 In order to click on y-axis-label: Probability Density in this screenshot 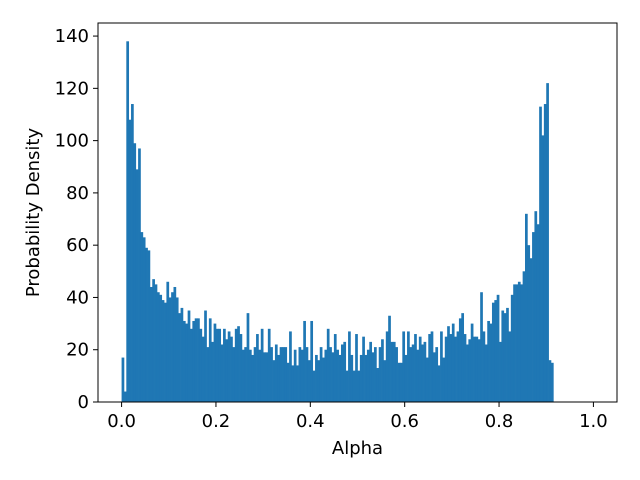, I will do `click(33, 213)`.